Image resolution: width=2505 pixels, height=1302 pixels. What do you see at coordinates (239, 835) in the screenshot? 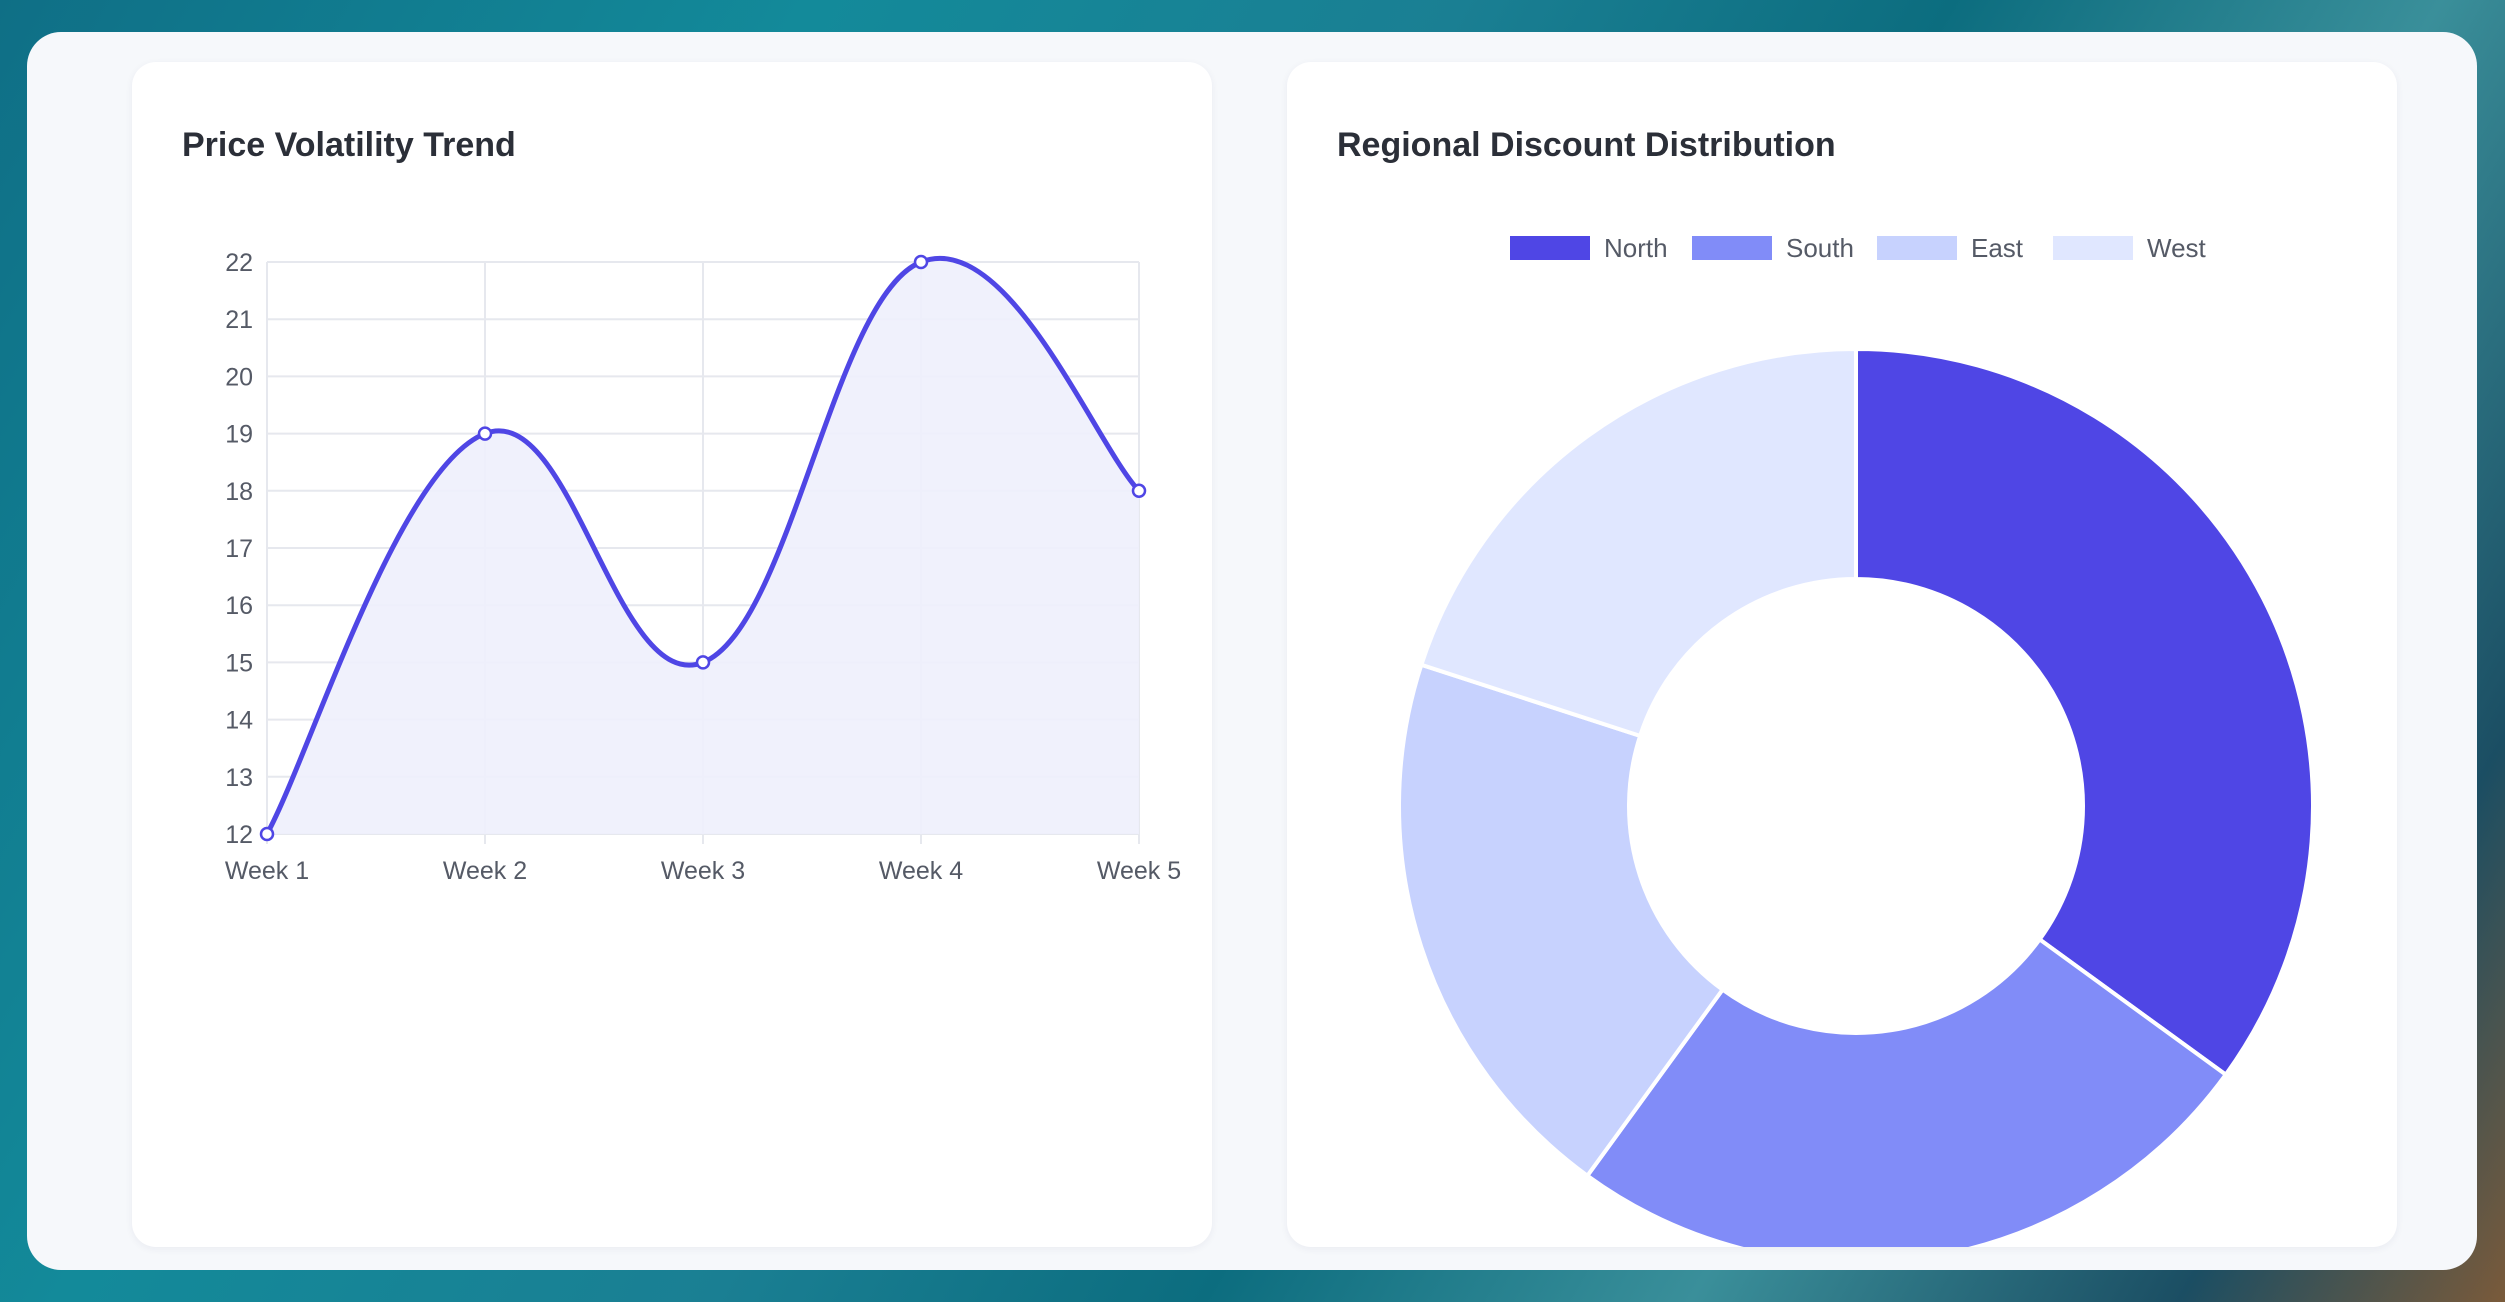
I see `y-tick-label: 12` at bounding box center [239, 835].